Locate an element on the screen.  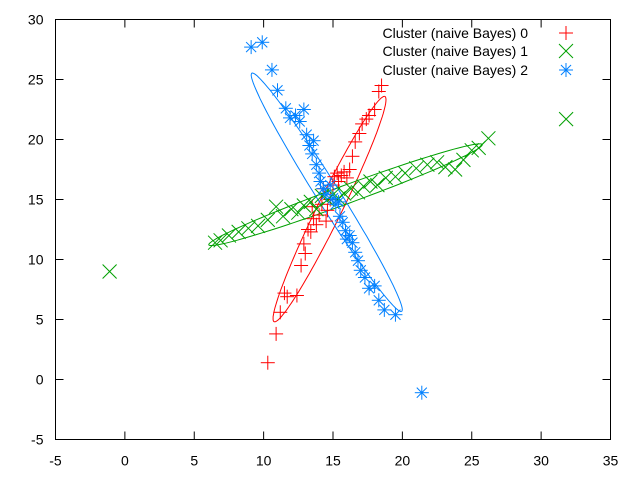
x-tick-label: -5 is located at coordinates (55, 461).